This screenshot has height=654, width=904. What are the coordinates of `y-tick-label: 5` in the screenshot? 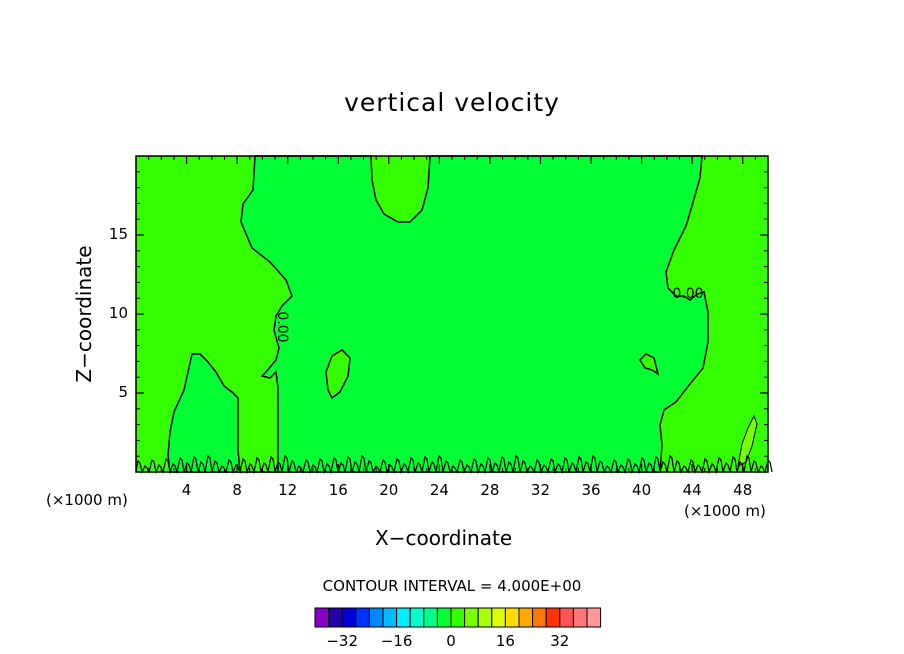 It's located at (123, 392).